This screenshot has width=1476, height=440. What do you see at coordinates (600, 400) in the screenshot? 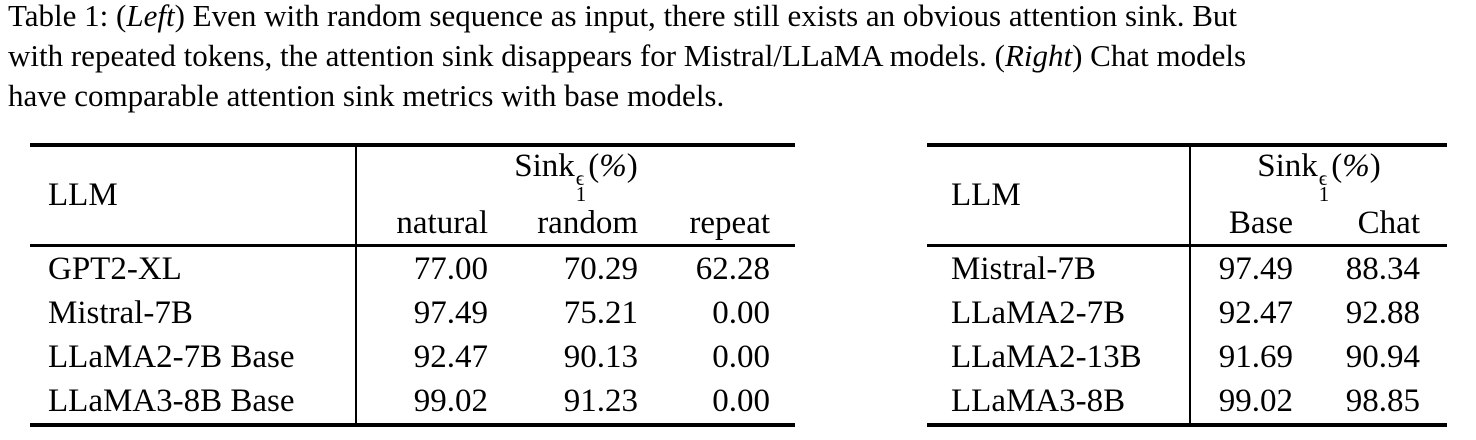
I see `value-cell-random: 91.23` at bounding box center [600, 400].